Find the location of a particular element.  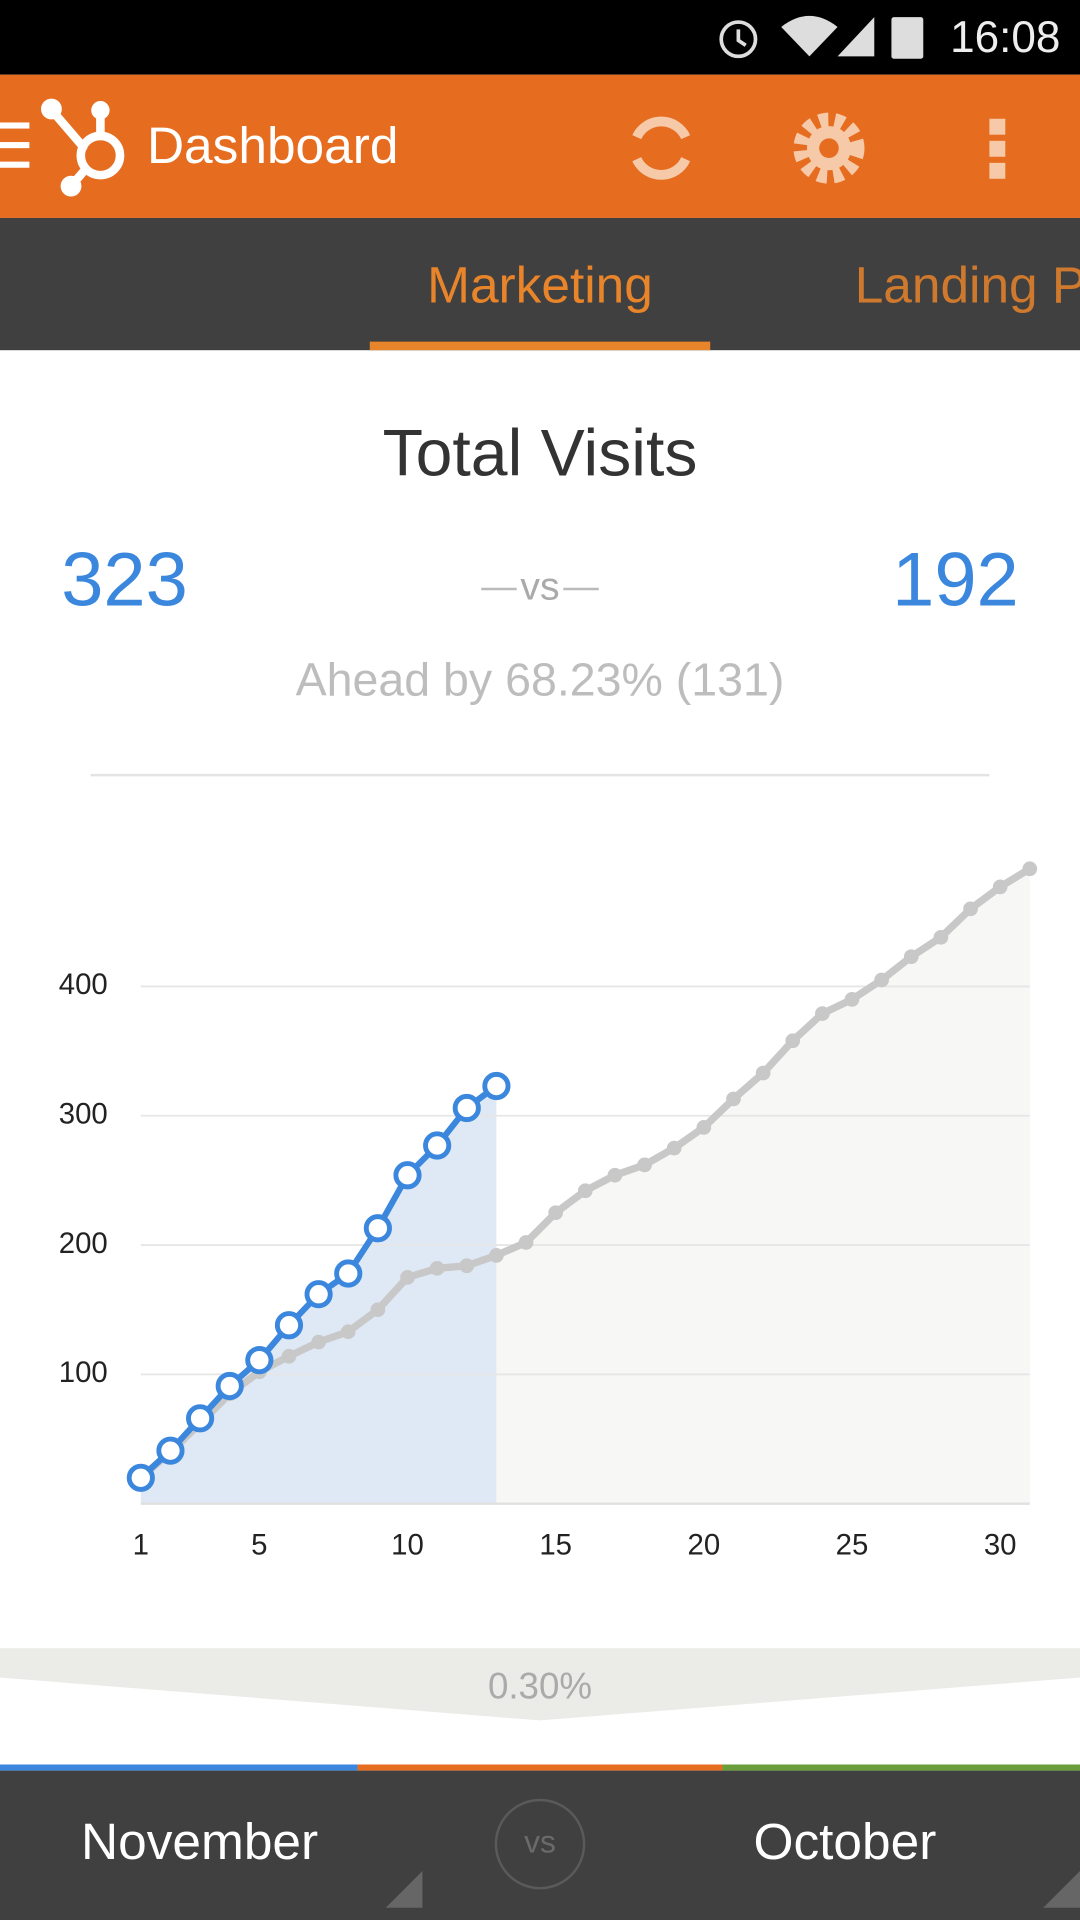

tab-bar is located at coordinates (540, 284).